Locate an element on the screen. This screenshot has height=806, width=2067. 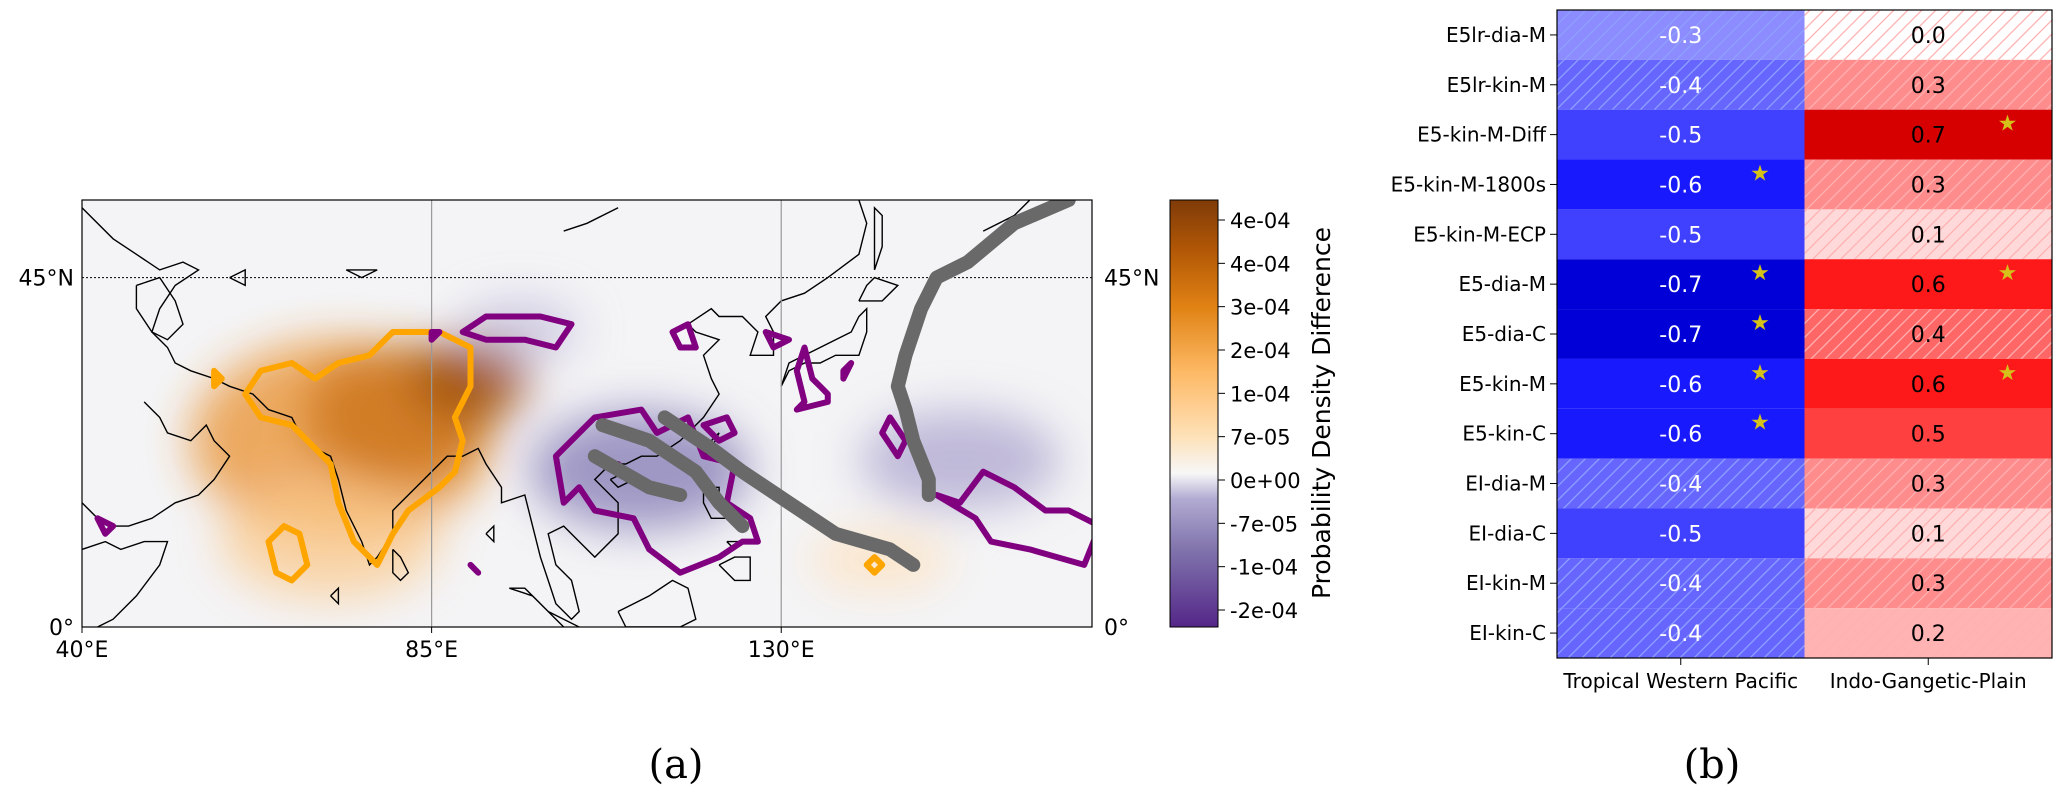
y-tick-label-left: 0° is located at coordinates (61, 628).